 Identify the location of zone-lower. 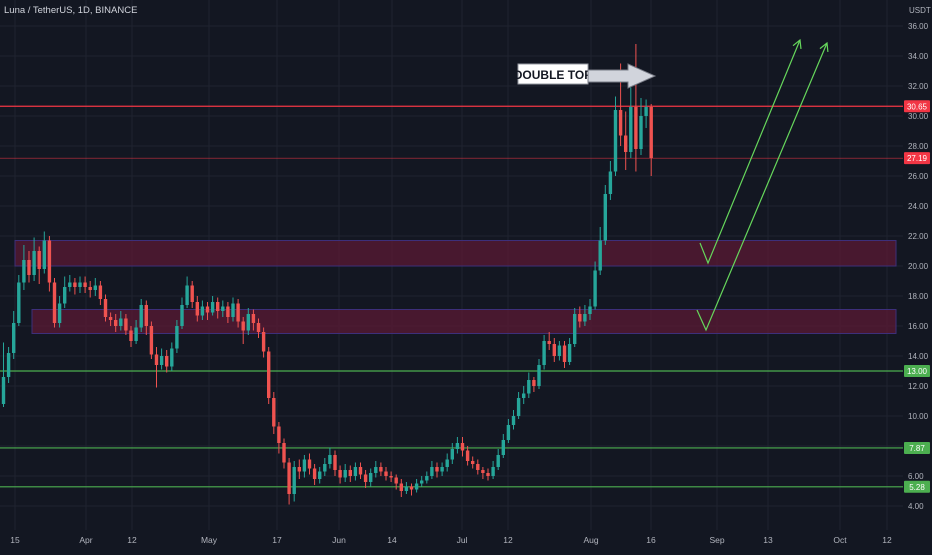
(464, 321).